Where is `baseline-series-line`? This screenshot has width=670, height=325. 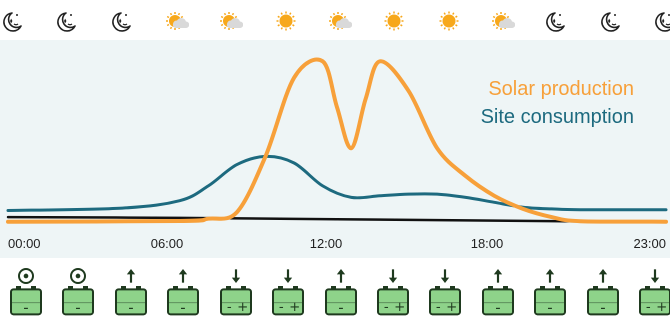
baseline-series-line is located at coordinates (337, 219).